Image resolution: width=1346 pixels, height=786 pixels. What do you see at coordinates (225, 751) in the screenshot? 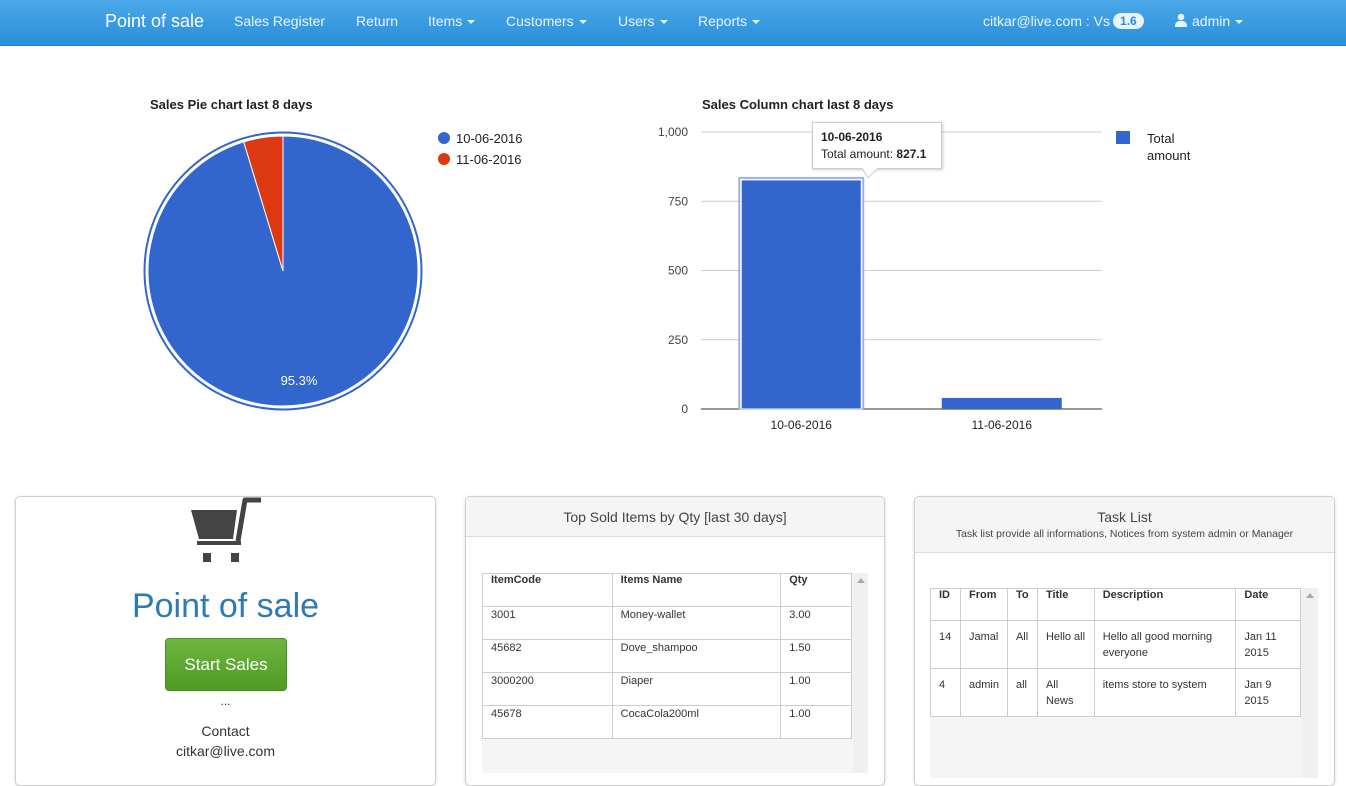
I see `contact-email: citkar@live.com` at bounding box center [225, 751].